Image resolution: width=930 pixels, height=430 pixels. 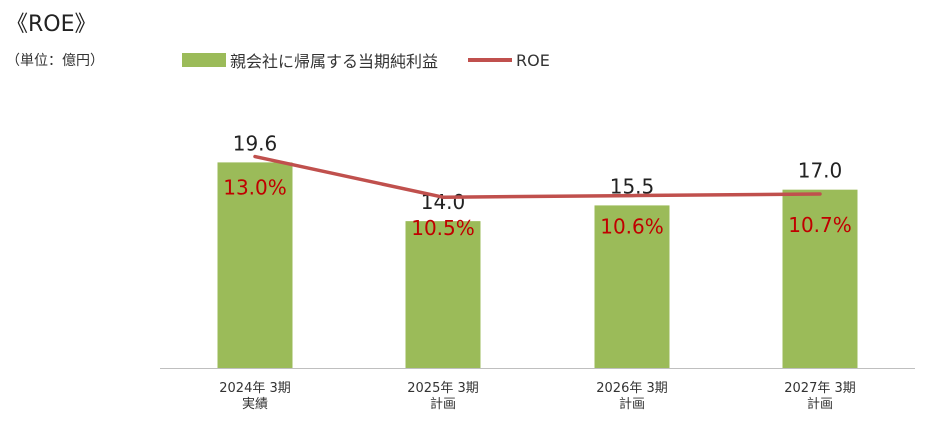 I want to click on bar-value-label: 17.0, so click(x=820, y=171).